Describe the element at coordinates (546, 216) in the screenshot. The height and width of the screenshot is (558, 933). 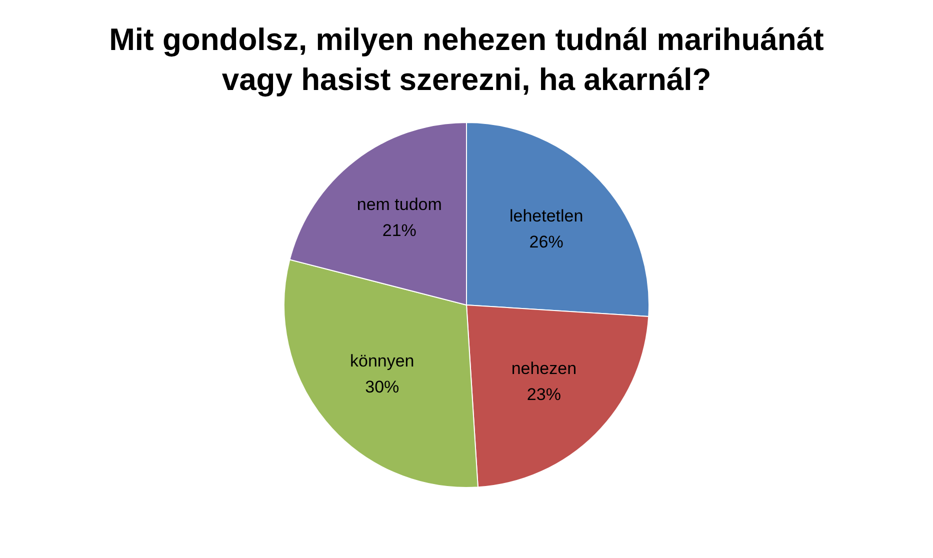
I see `slice-label: lehetetlen` at that location.